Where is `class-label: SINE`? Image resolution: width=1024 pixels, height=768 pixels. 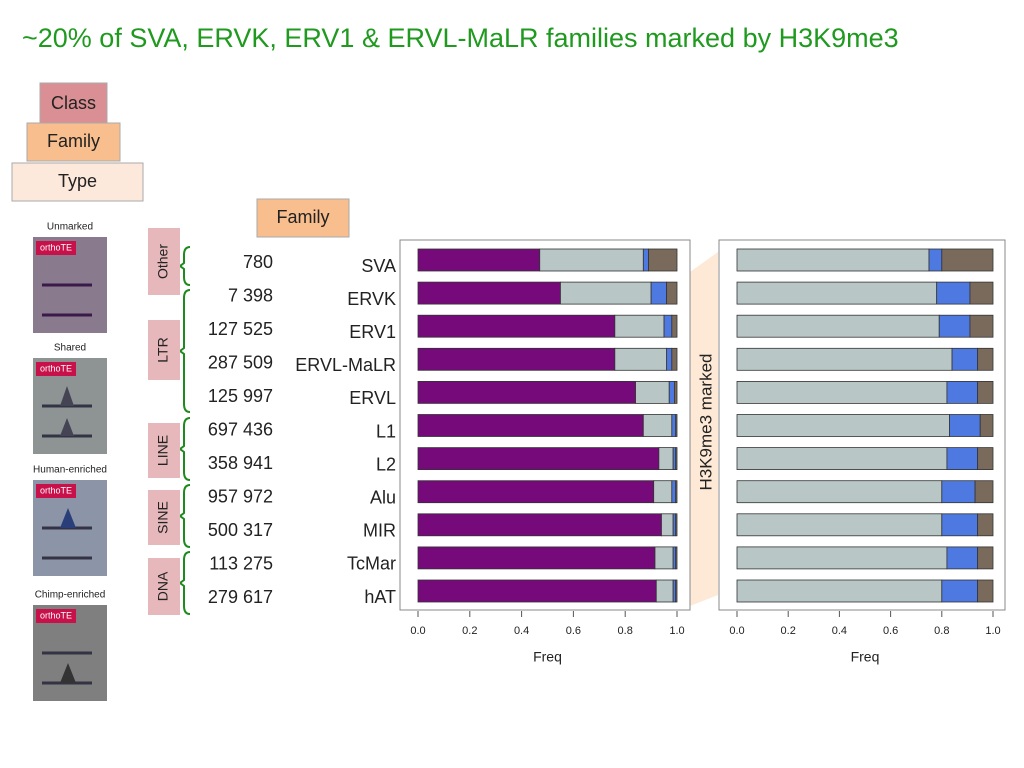
class-label: SINE is located at coordinates (163, 517).